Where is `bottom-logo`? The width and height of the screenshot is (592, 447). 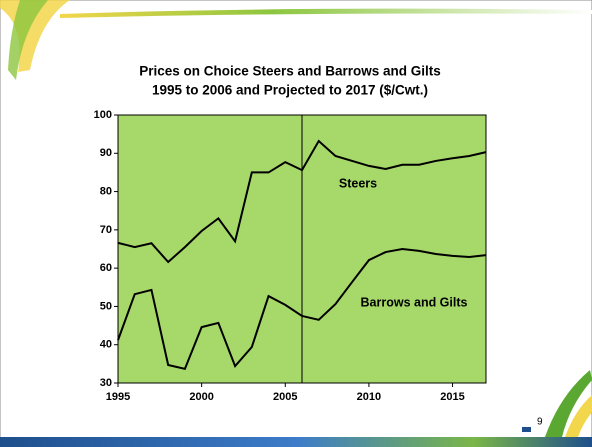
bottom-logo is located at coordinates (568, 403).